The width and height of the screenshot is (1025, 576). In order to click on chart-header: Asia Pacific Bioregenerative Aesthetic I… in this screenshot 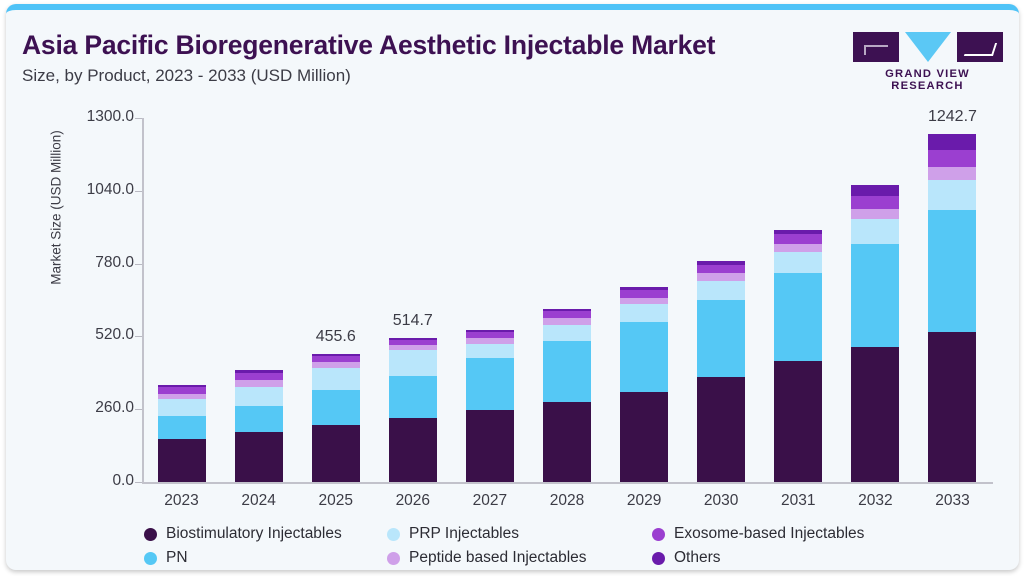, I will do `click(512, 50)`.